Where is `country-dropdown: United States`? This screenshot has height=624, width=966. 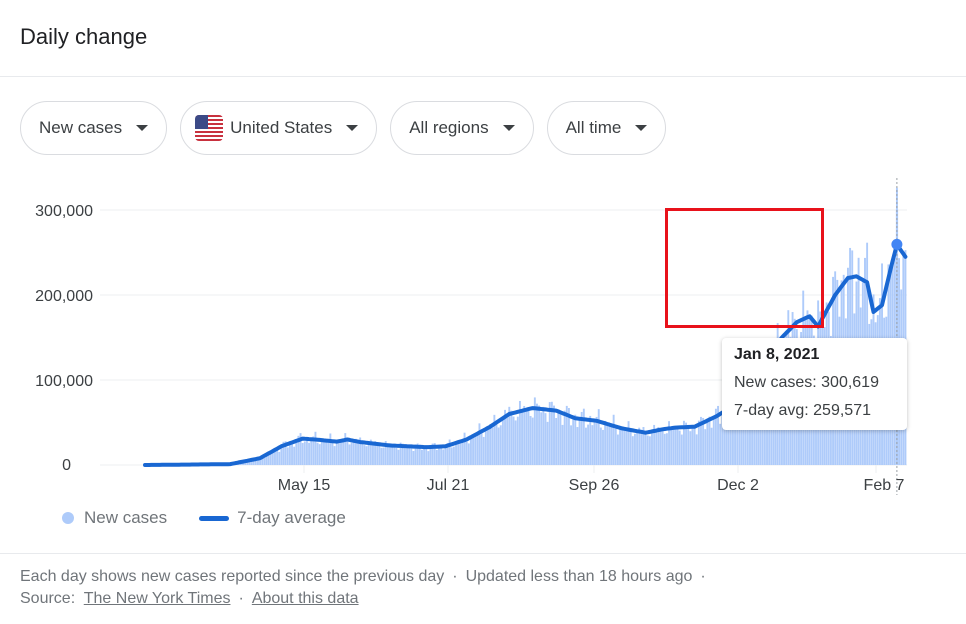 country-dropdown: United States is located at coordinates (279, 128).